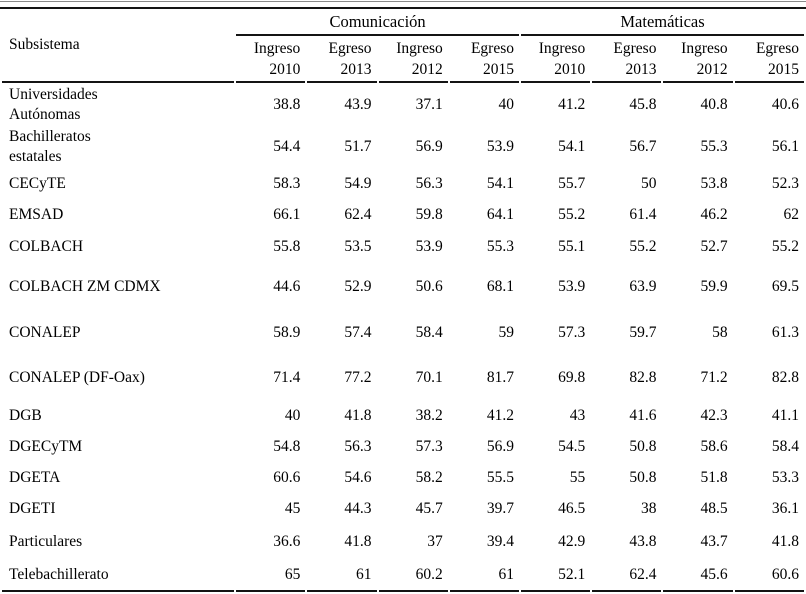 This screenshot has height=594, width=806. Describe the element at coordinates (358, 247) in the screenshot. I see `cell-value: 53.5` at that location.